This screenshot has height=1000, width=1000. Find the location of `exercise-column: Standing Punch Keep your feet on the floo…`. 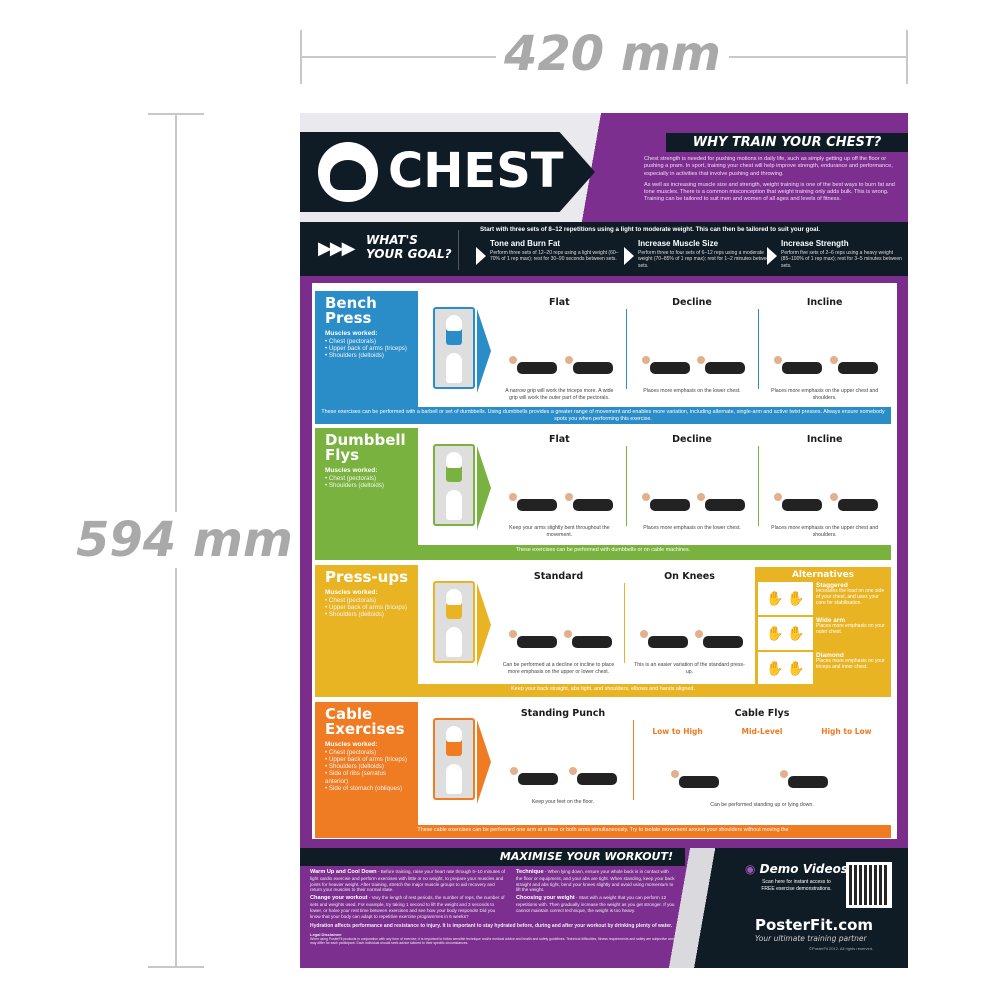

exercise-column: Standing Punch Keep your feet on the floo… is located at coordinates (563, 754).